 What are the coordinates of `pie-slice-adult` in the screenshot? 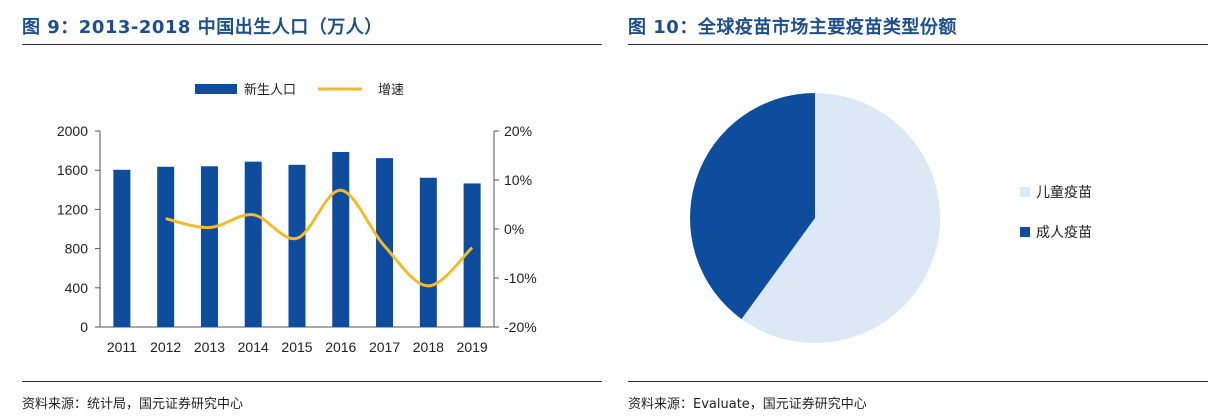 It's located at (752, 206).